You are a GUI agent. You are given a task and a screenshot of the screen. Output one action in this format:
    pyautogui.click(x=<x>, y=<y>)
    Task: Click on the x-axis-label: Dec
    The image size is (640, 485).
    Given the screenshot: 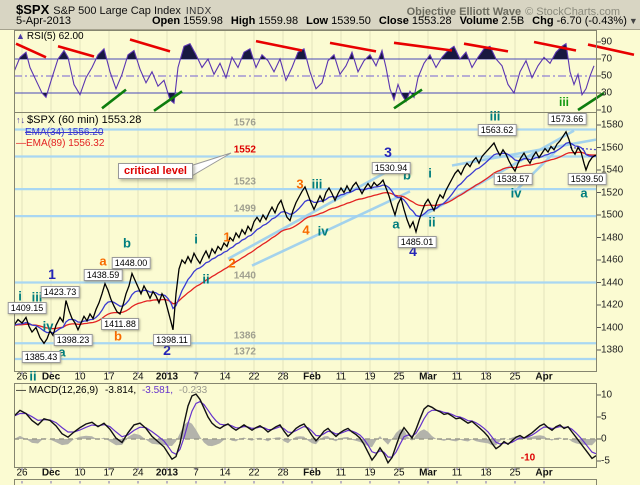 What is the action you would take?
    pyautogui.click(x=51, y=377)
    